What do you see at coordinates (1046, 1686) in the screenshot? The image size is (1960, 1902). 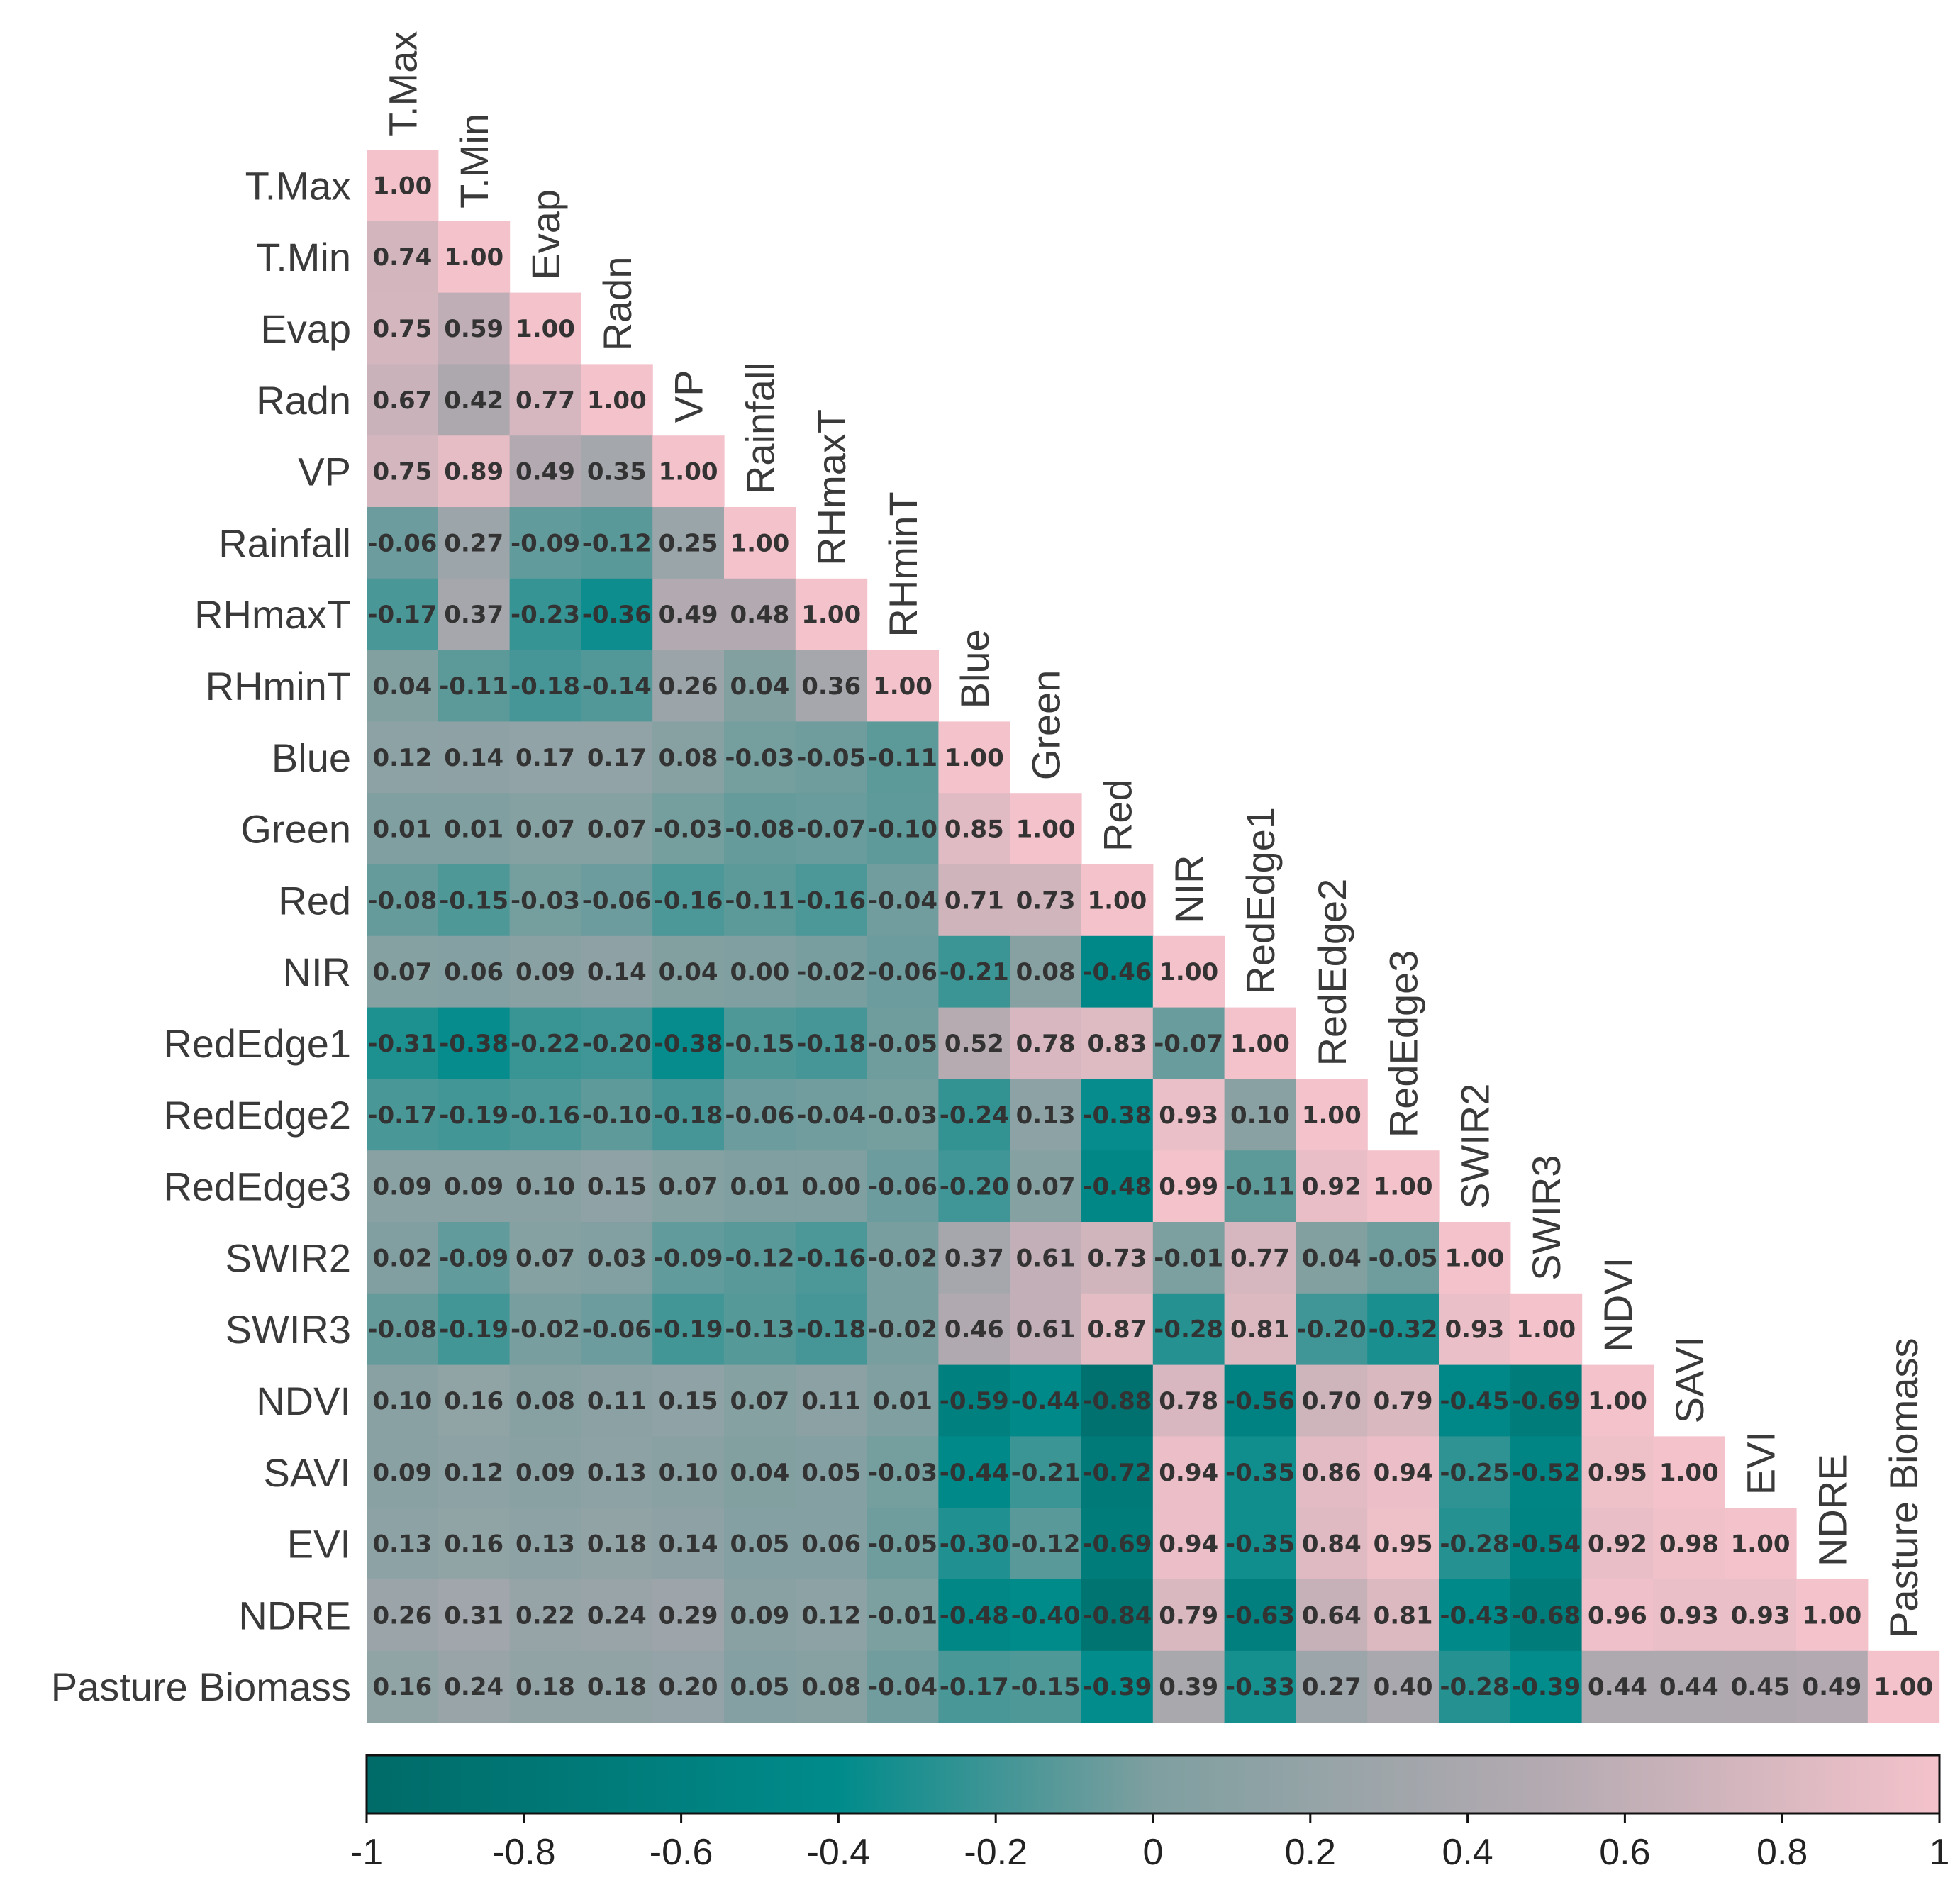 I see `cell-pasture-biomass-green` at bounding box center [1046, 1686].